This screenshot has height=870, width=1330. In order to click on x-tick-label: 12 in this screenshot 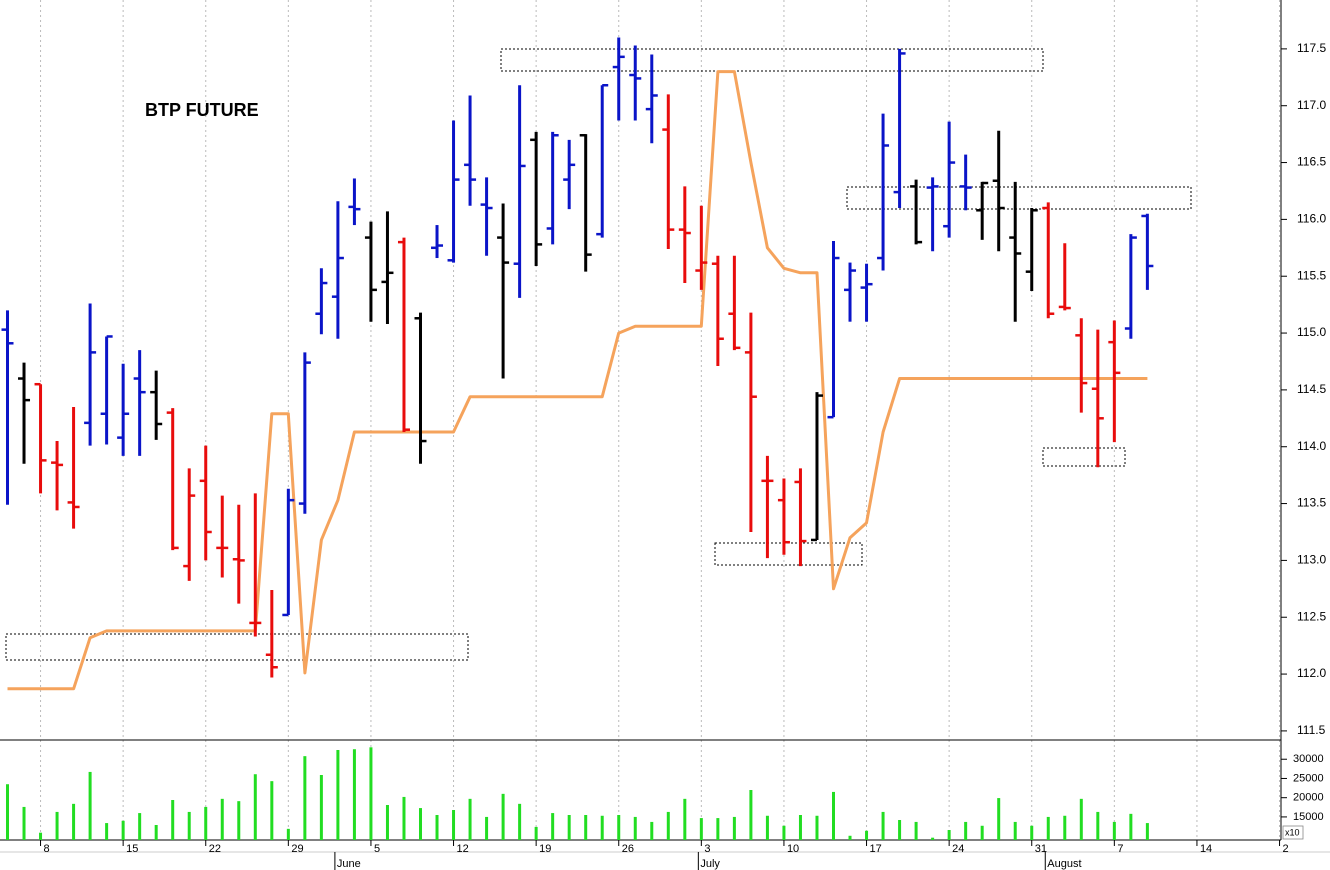, I will do `click(463, 849)`.